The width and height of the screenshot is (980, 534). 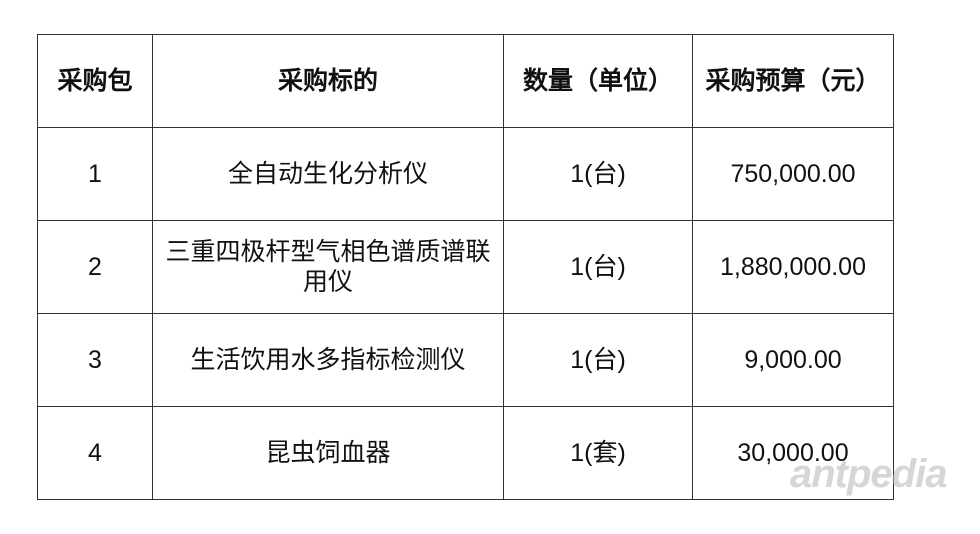 I want to click on item-cell: 昆虫饲血器, so click(x=328, y=453).